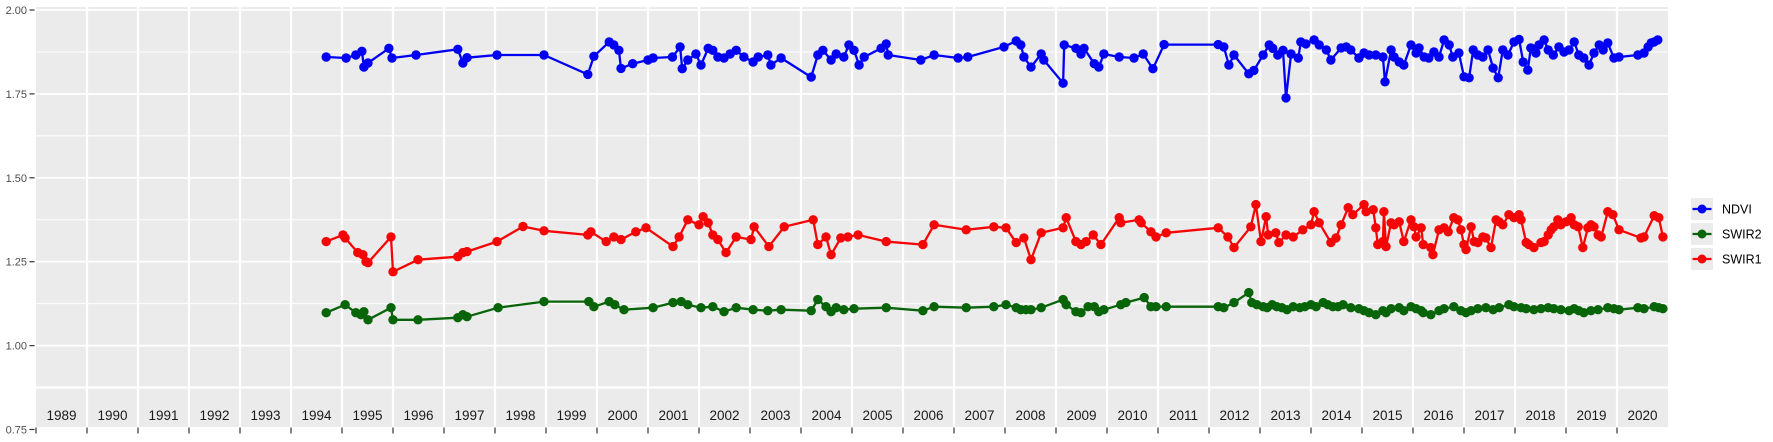 The height and width of the screenshot is (442, 1773). Describe the element at coordinates (992, 68) in the screenshot. I see `series-ndvi` at that location.